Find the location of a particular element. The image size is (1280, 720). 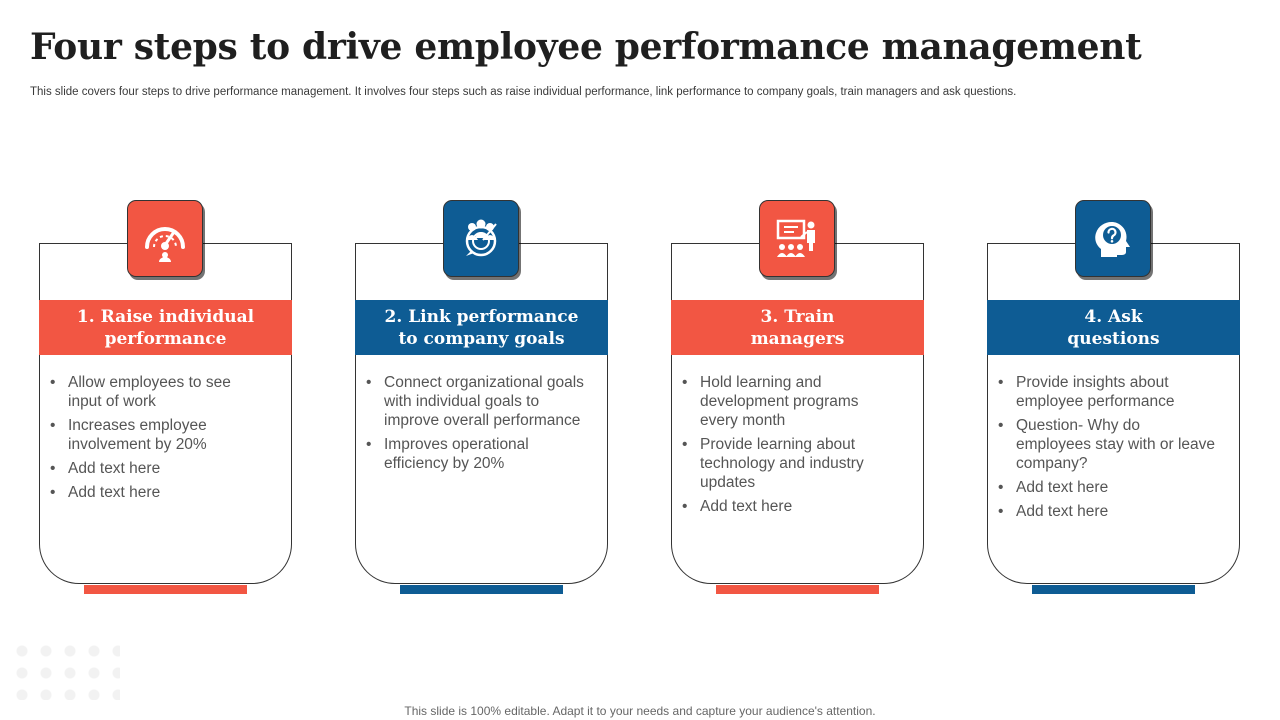

step-heading-line: 1. Raise individual is located at coordinates (165, 316).